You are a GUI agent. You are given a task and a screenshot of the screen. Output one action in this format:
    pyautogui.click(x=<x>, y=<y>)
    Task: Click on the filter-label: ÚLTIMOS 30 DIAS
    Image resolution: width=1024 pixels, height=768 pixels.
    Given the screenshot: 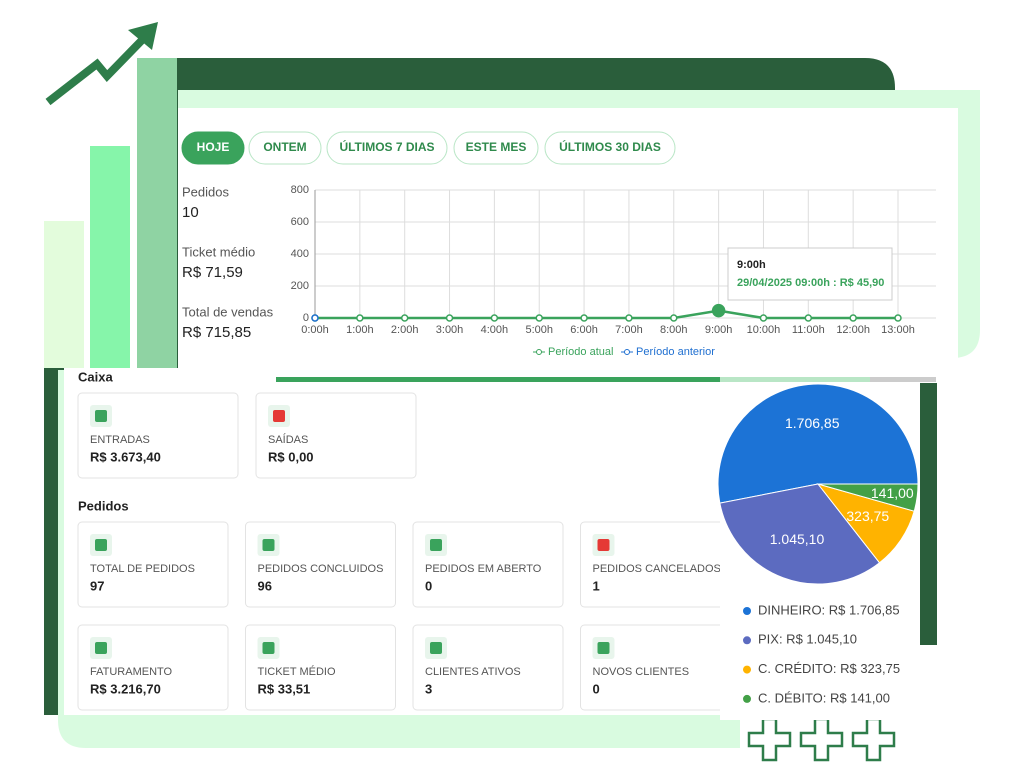 What is the action you would take?
    pyautogui.click(x=610, y=146)
    